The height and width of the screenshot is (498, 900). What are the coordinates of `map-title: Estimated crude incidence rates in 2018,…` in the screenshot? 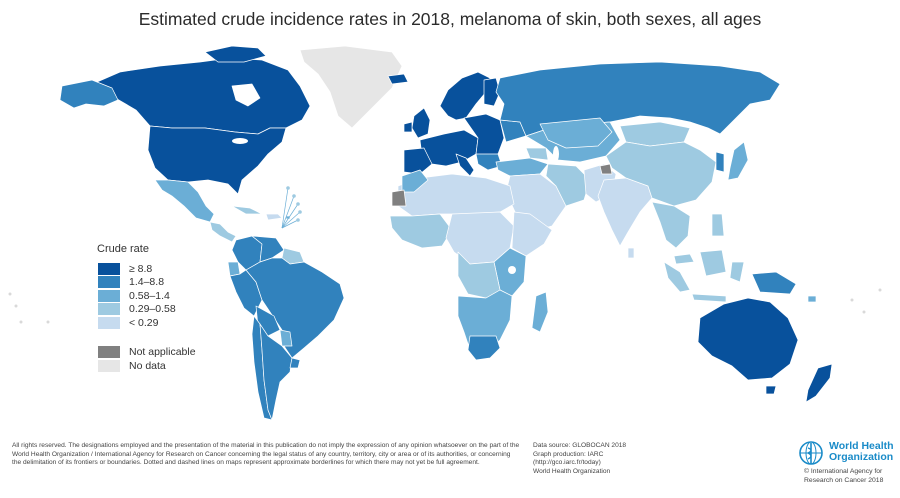 It's located at (450, 19).